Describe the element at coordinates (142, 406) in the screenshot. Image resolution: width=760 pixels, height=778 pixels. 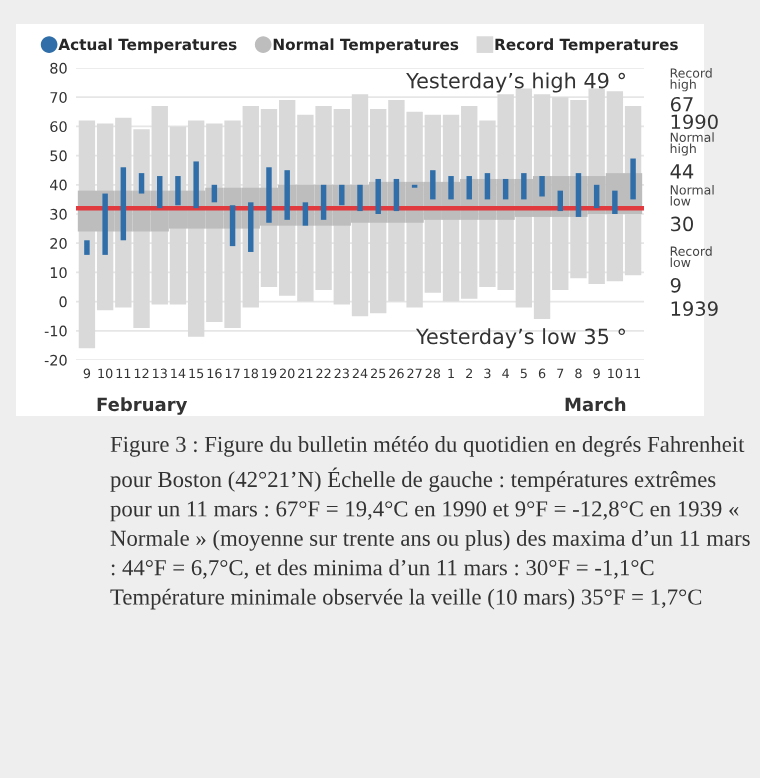
I see `text: February` at that location.